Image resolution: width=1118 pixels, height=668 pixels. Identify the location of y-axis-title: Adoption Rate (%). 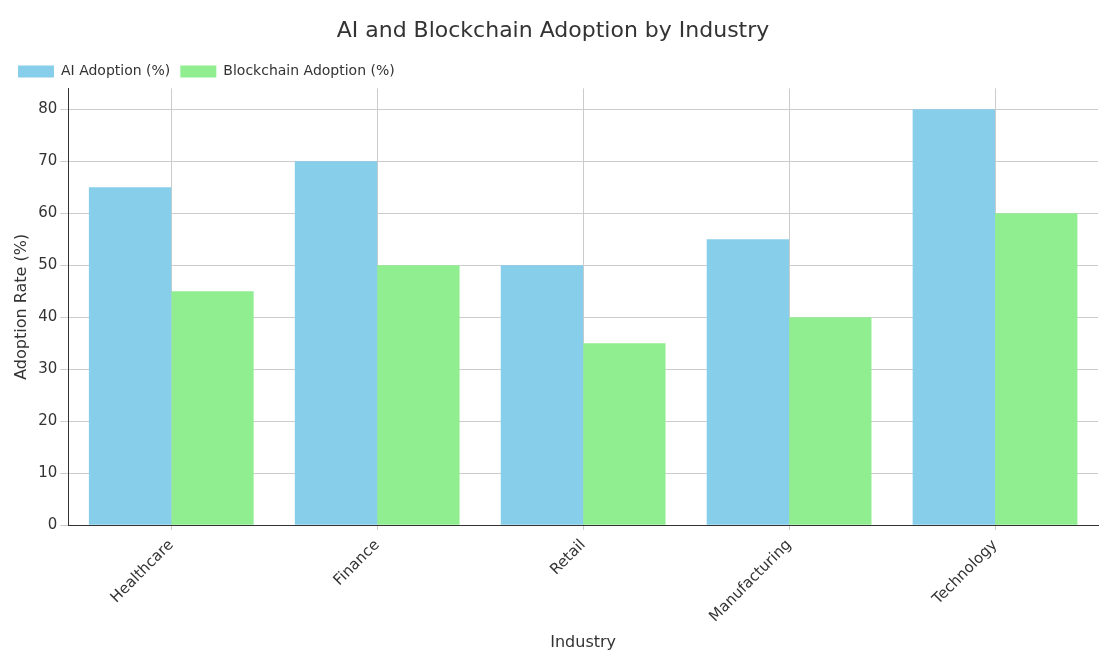
(20, 306).